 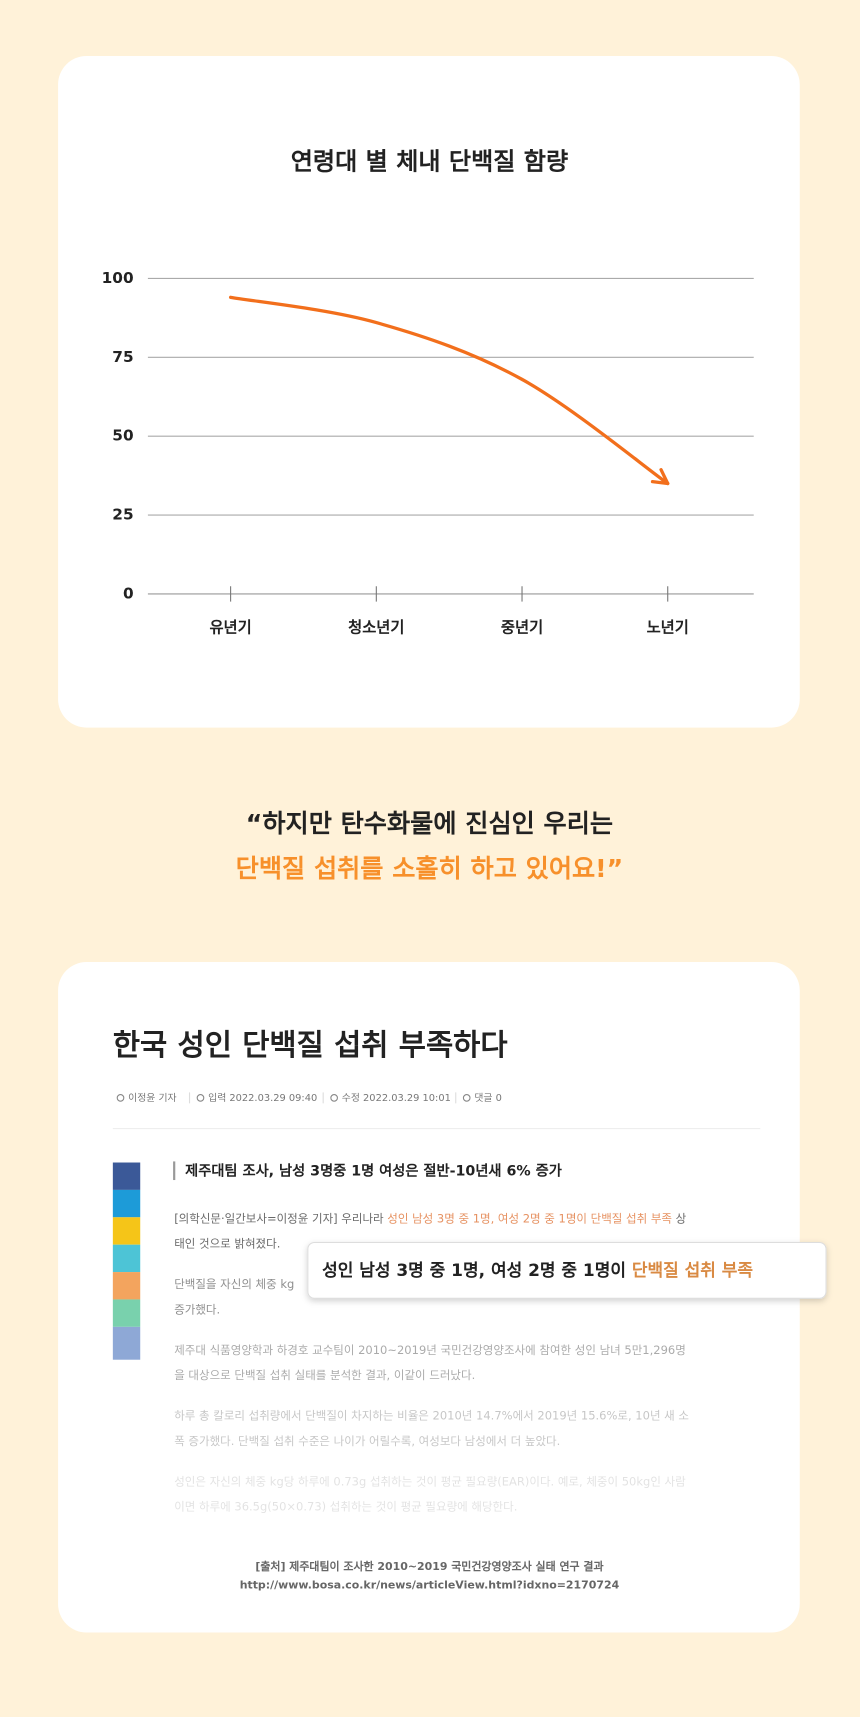 I want to click on paragraph-line: 태인 것으로 밝혀졌다., so click(x=227, y=1243).